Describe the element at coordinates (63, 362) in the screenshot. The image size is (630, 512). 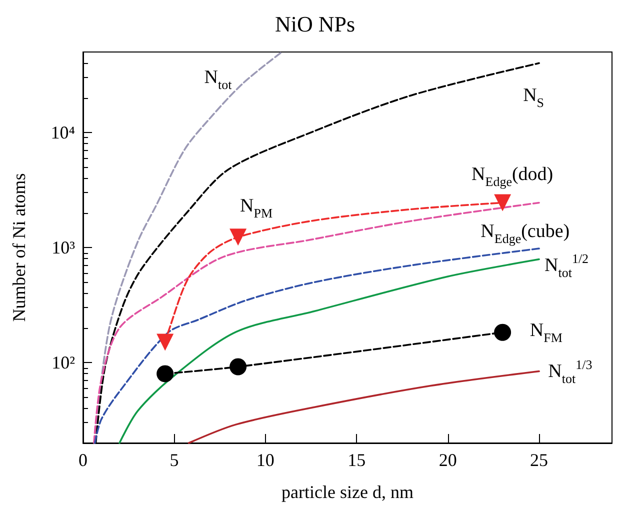
I see `y-tick-label: 10²` at that location.